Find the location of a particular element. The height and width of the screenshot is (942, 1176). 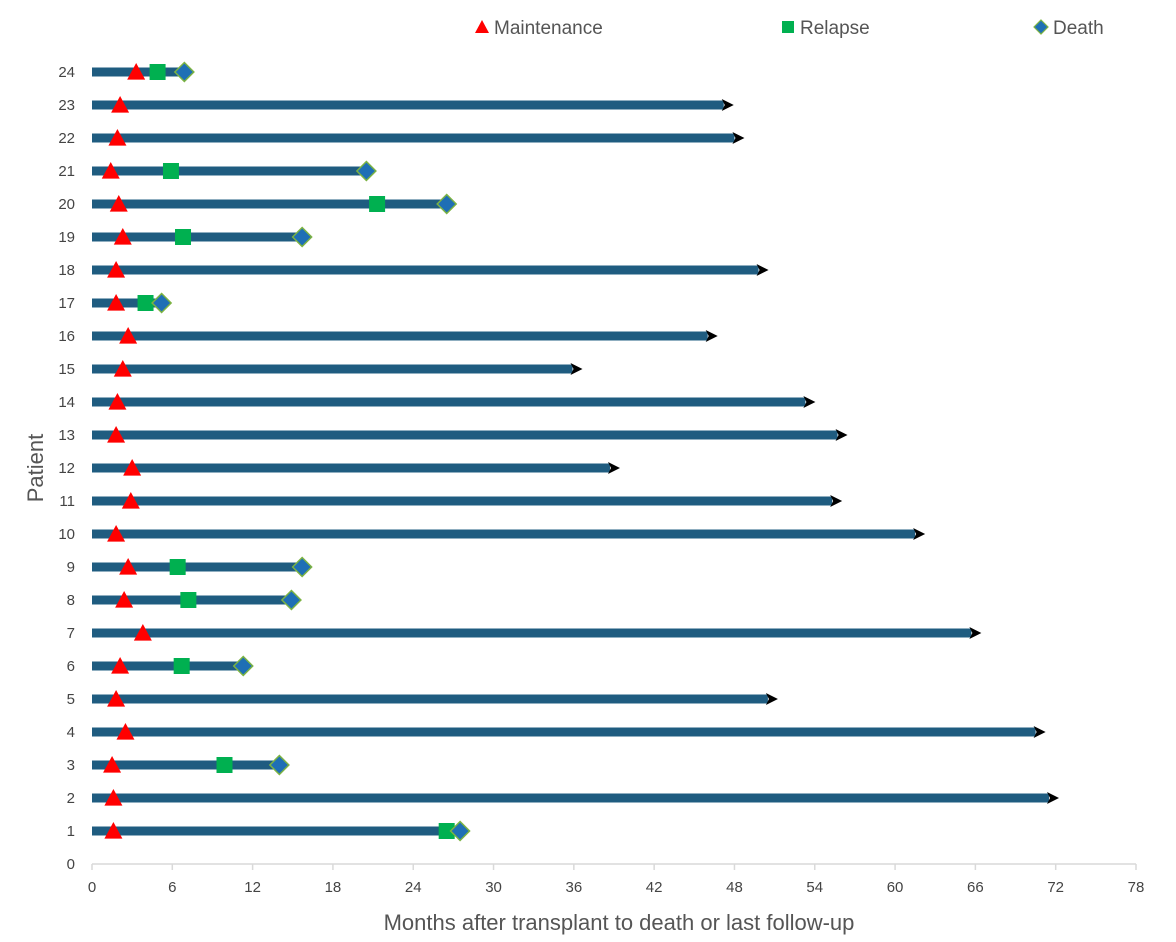

y-tick-label: 20 is located at coordinates (66, 204).